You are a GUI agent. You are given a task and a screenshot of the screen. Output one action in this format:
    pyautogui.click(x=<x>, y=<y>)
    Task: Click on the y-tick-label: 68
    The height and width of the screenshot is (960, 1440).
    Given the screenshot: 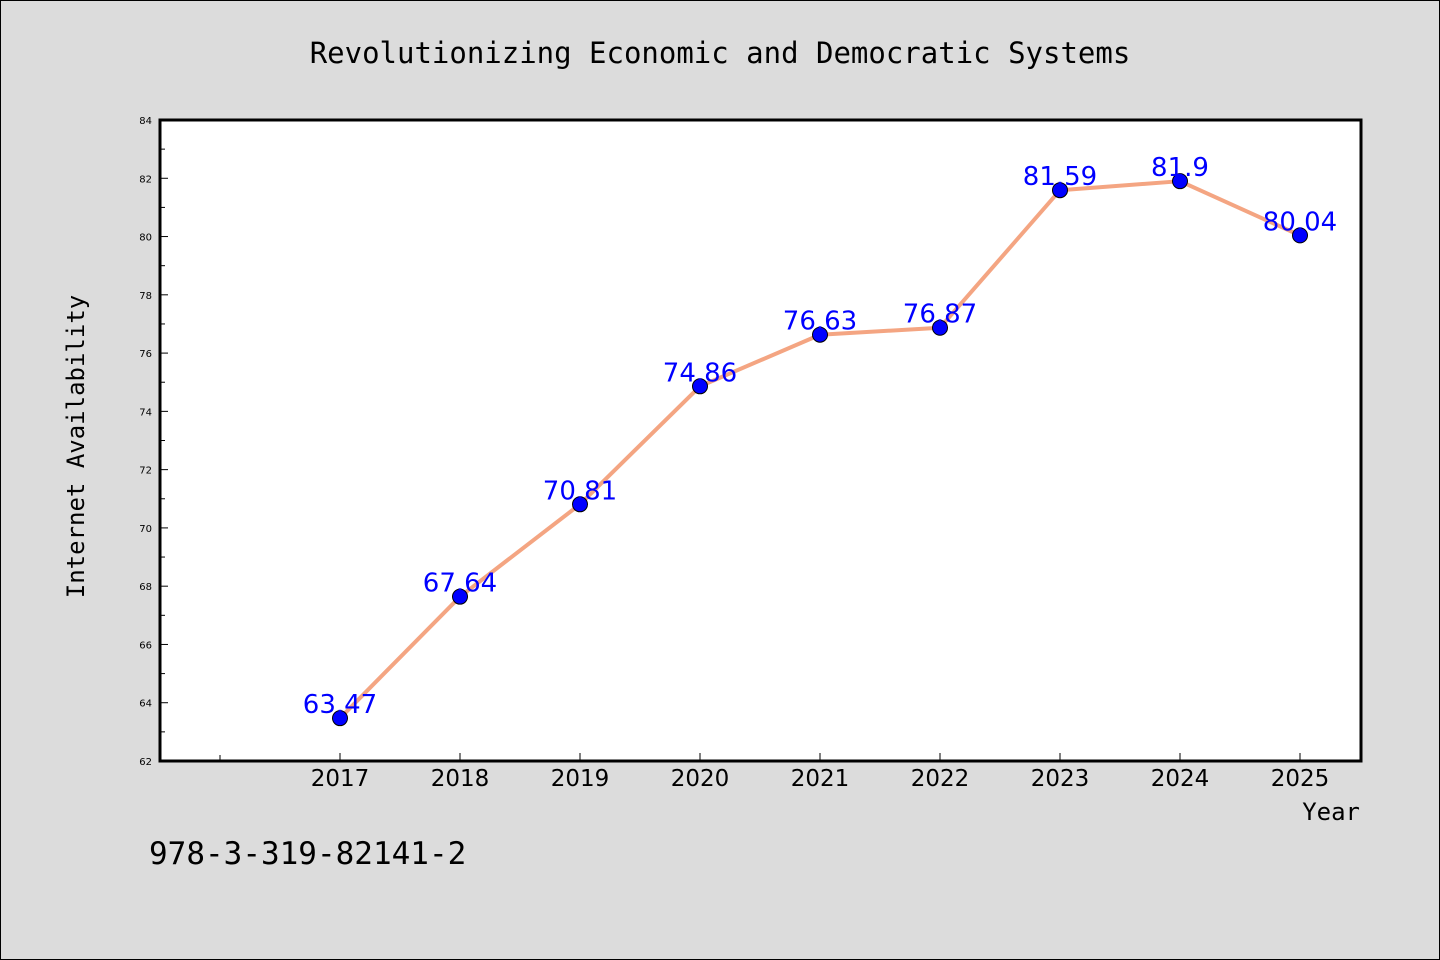 What is the action you would take?
    pyautogui.click(x=145, y=587)
    